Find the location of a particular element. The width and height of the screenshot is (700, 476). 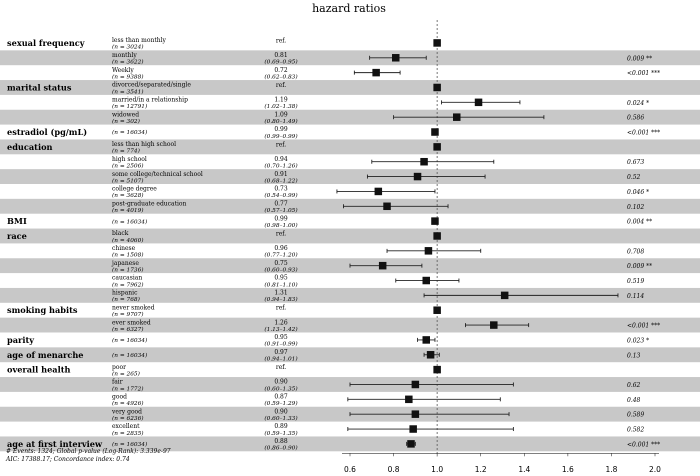

ci-value: (0.81–1.10) is located at coordinates (280, 284).